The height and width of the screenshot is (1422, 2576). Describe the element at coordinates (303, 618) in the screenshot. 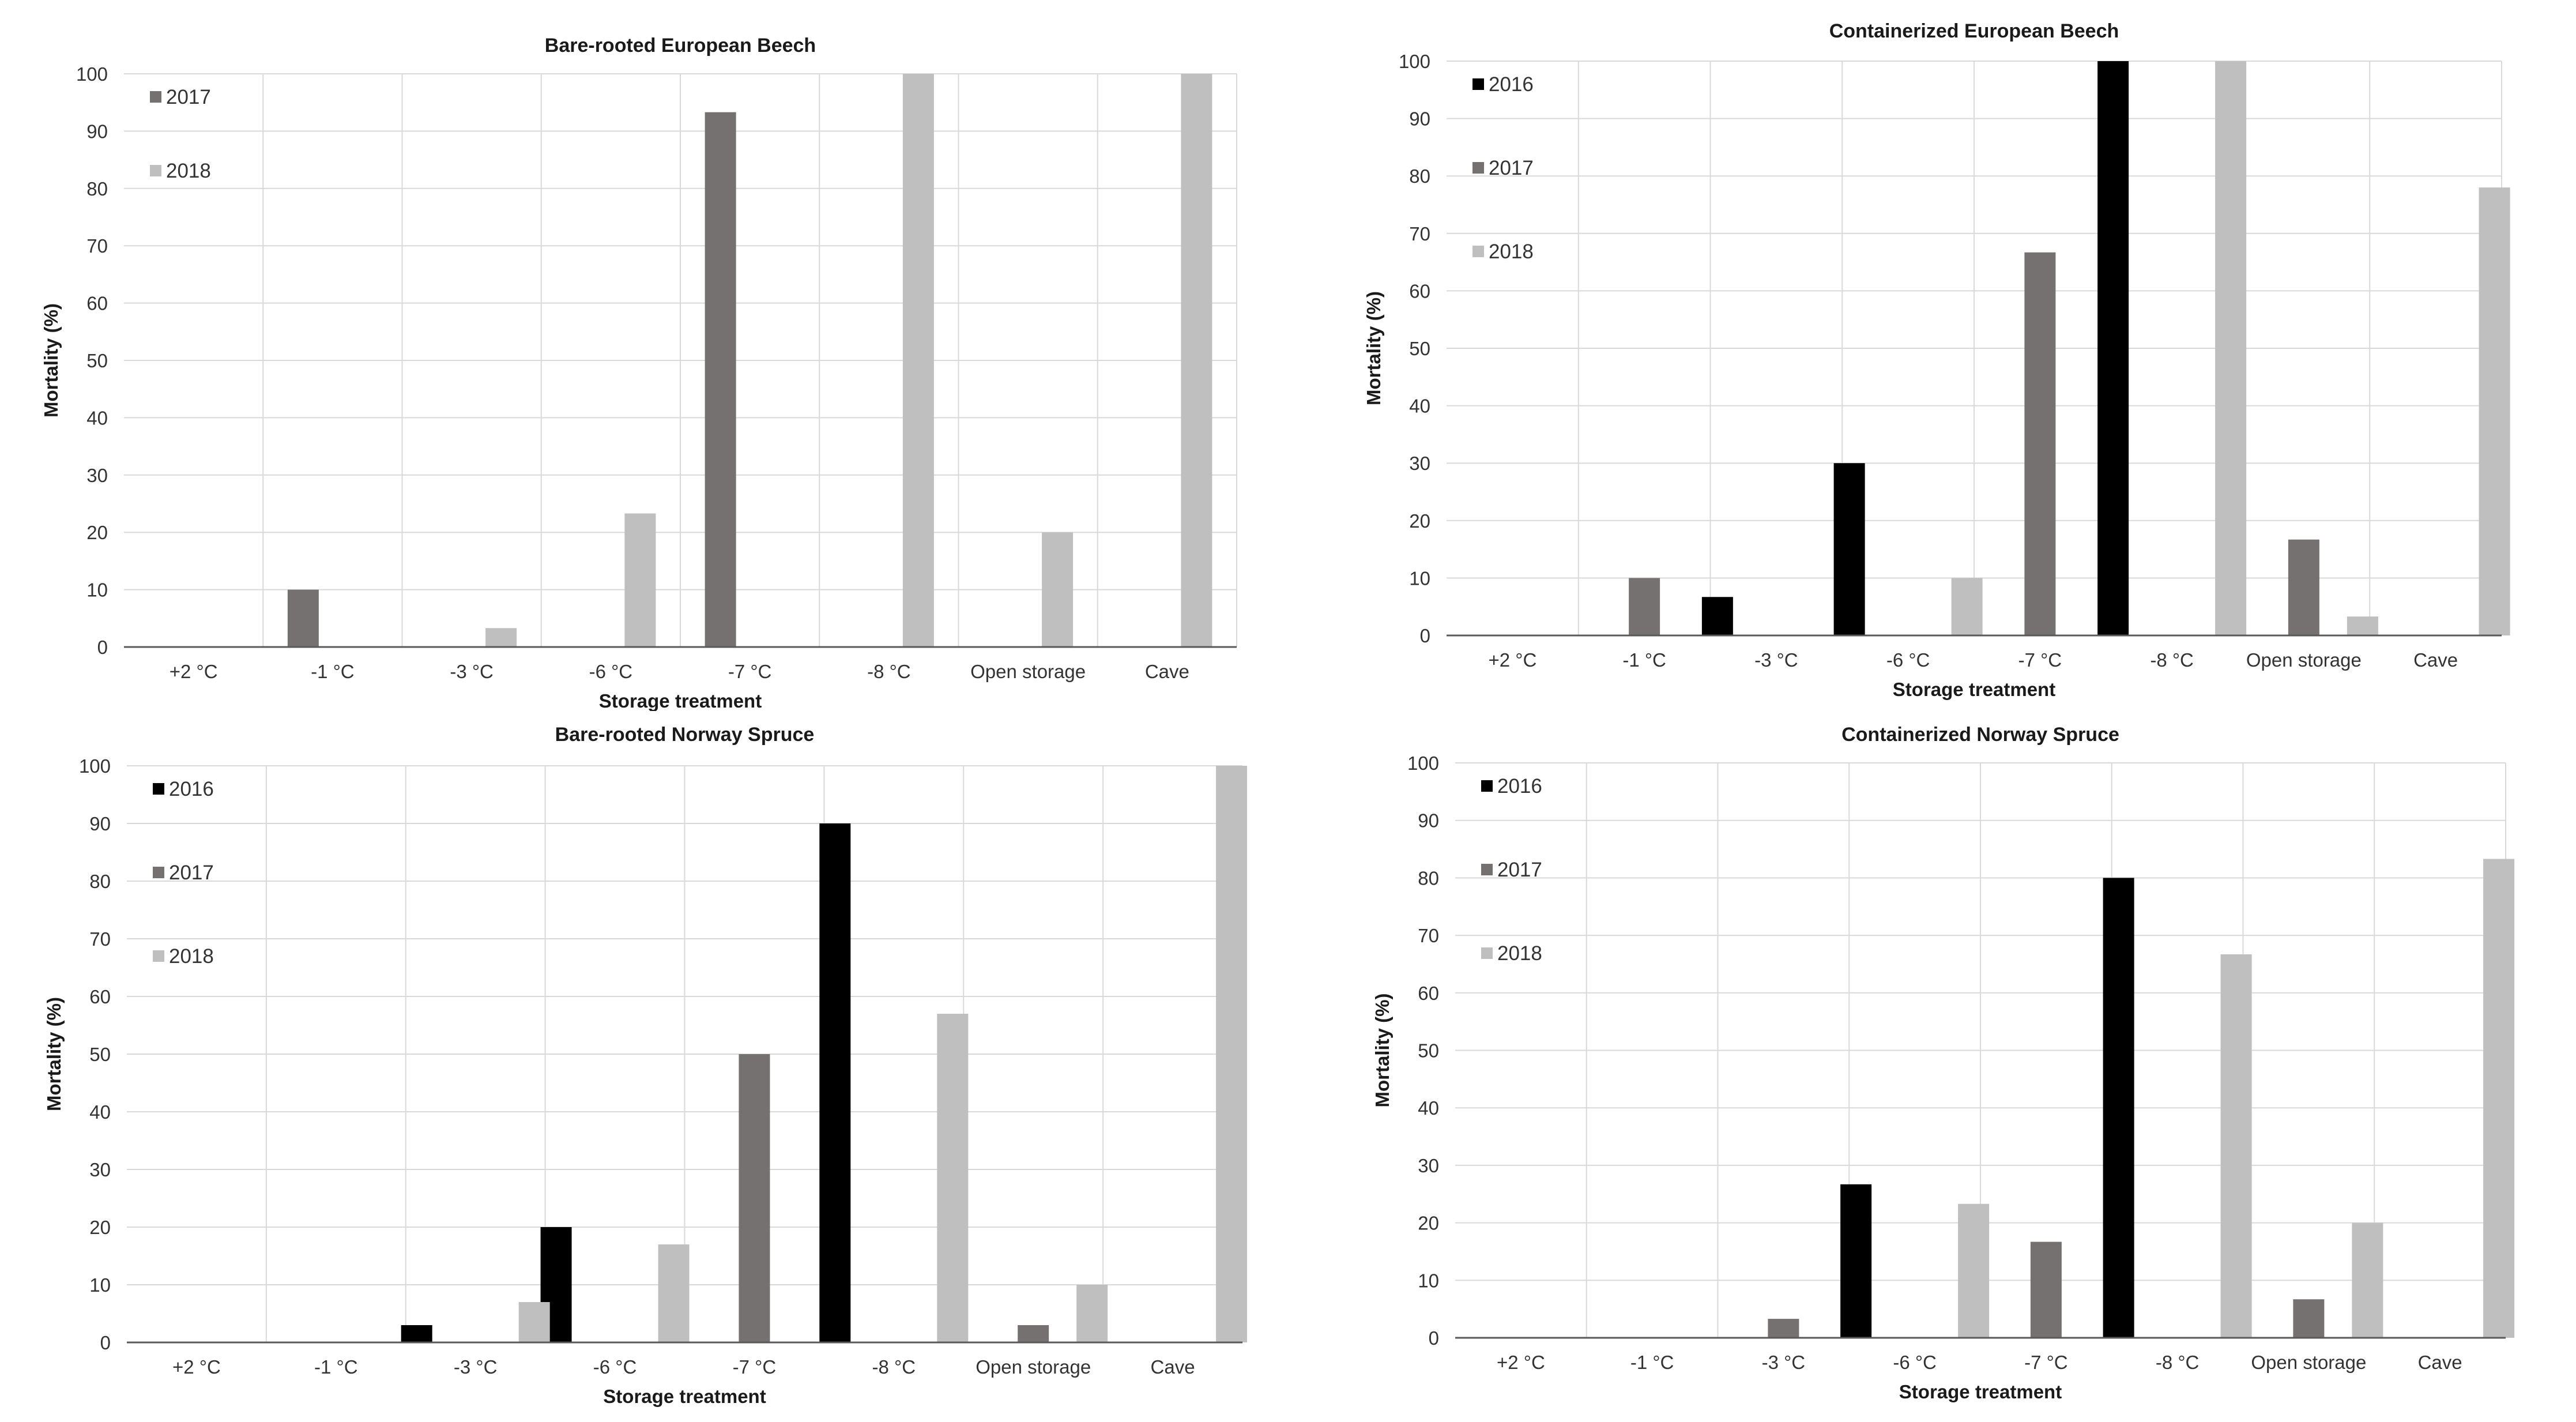

I see `bar-2017-1-c` at that location.